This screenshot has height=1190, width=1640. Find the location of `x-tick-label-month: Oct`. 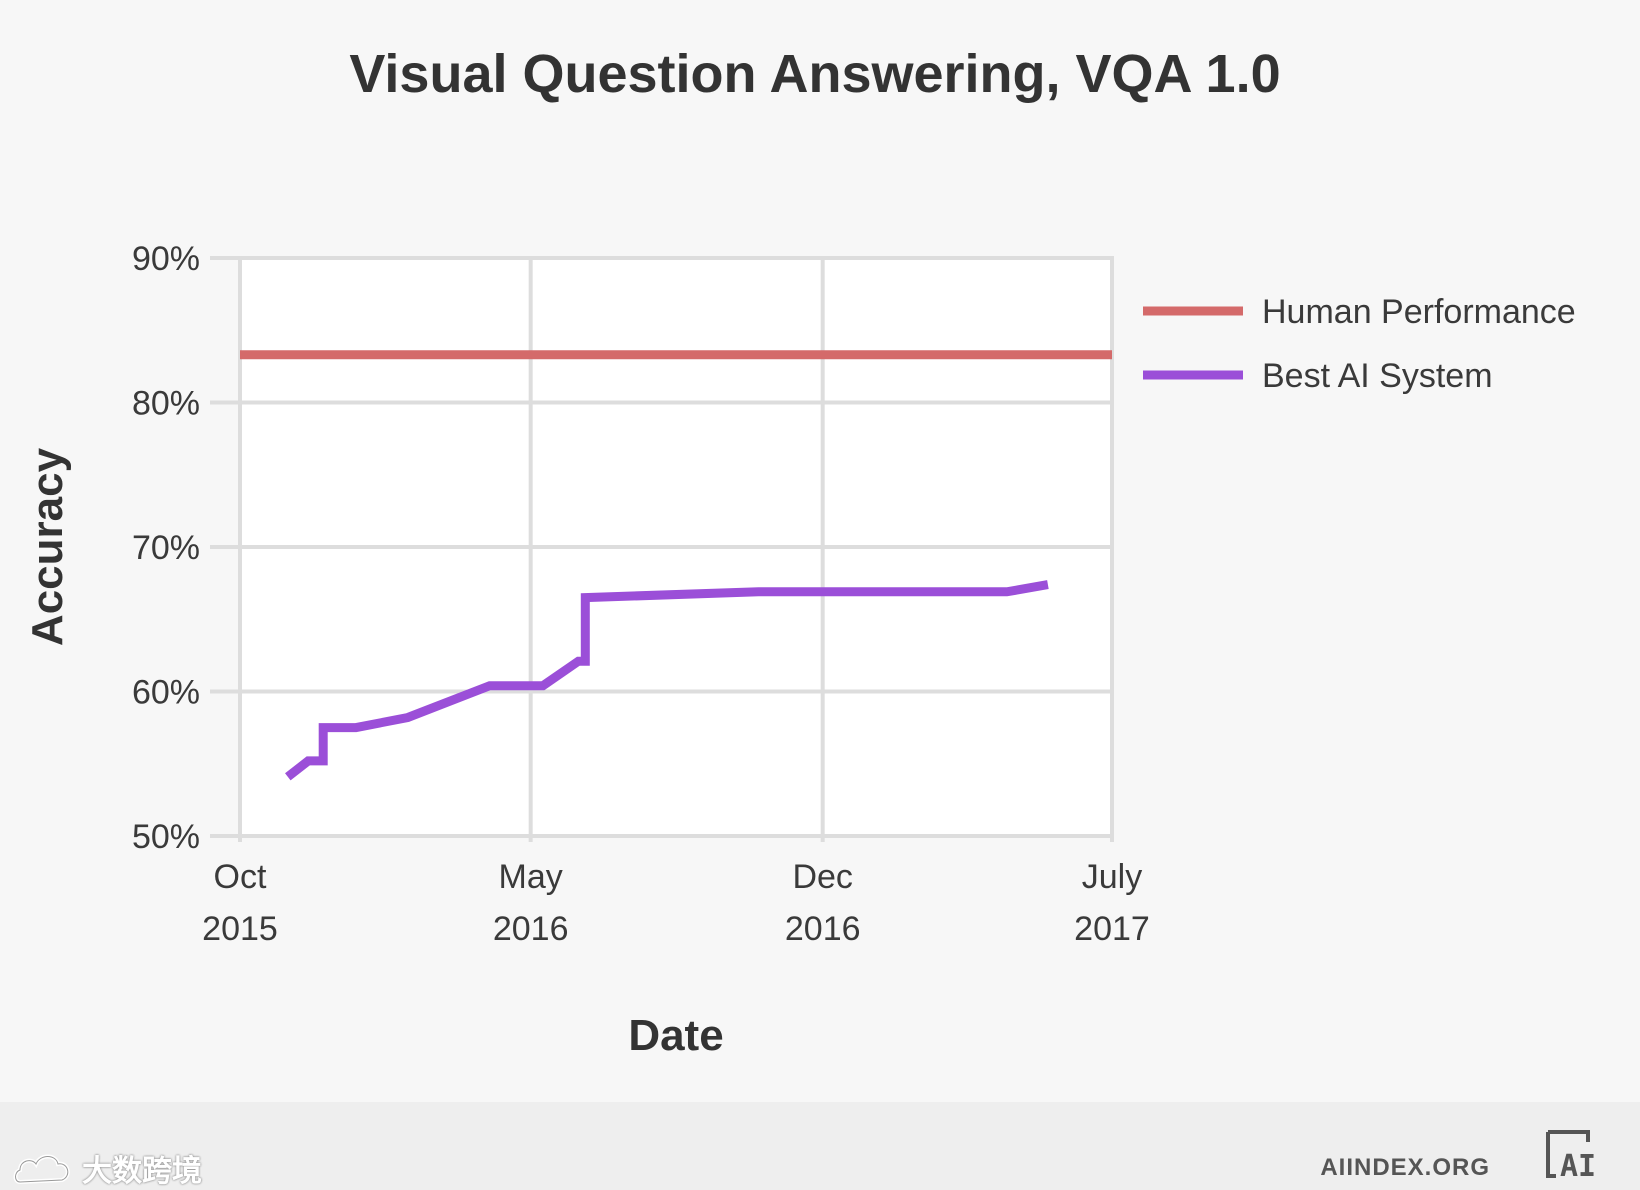

x-tick-label-month: Oct is located at coordinates (240, 877).